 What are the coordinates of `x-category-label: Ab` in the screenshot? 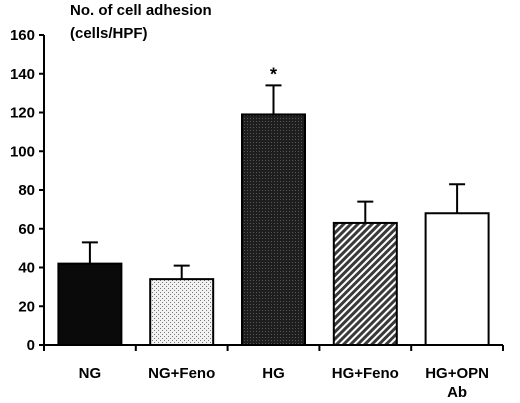 It's located at (457, 392).